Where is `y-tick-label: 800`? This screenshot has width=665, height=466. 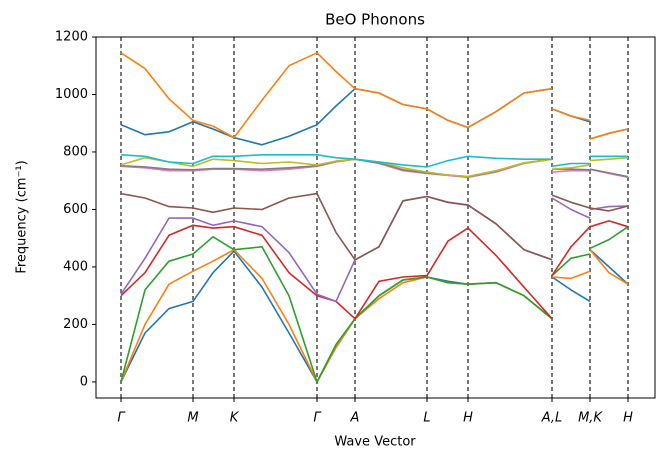
y-tick-label: 800 is located at coordinates (75, 151).